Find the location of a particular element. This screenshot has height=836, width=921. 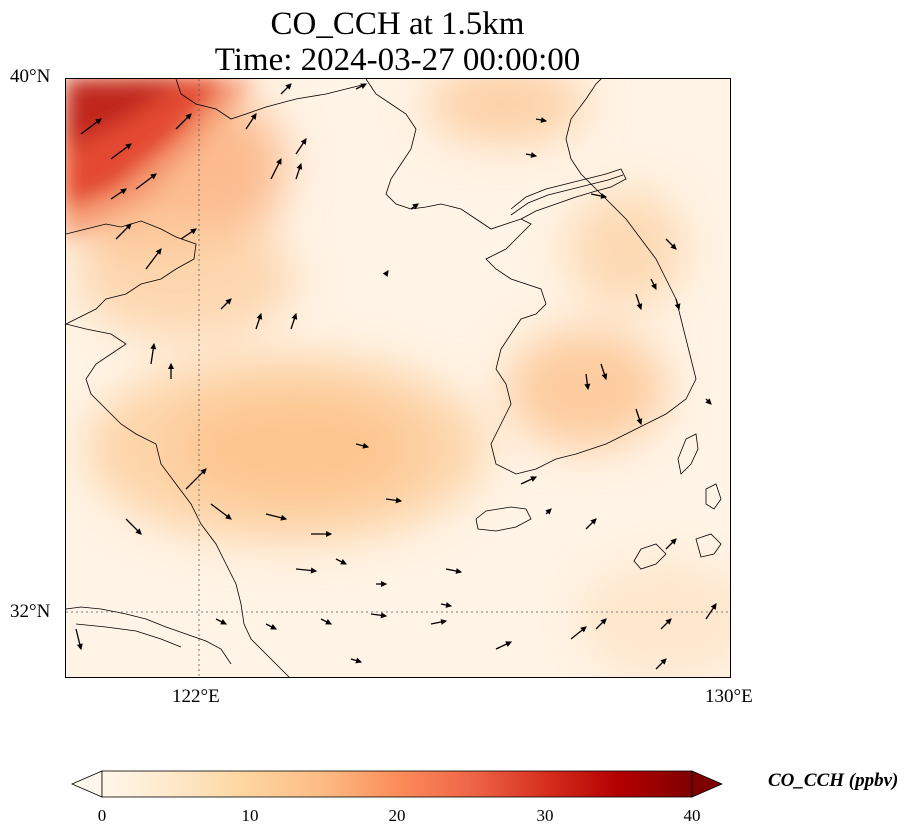

co-high-plume is located at coordinates (161, 159).